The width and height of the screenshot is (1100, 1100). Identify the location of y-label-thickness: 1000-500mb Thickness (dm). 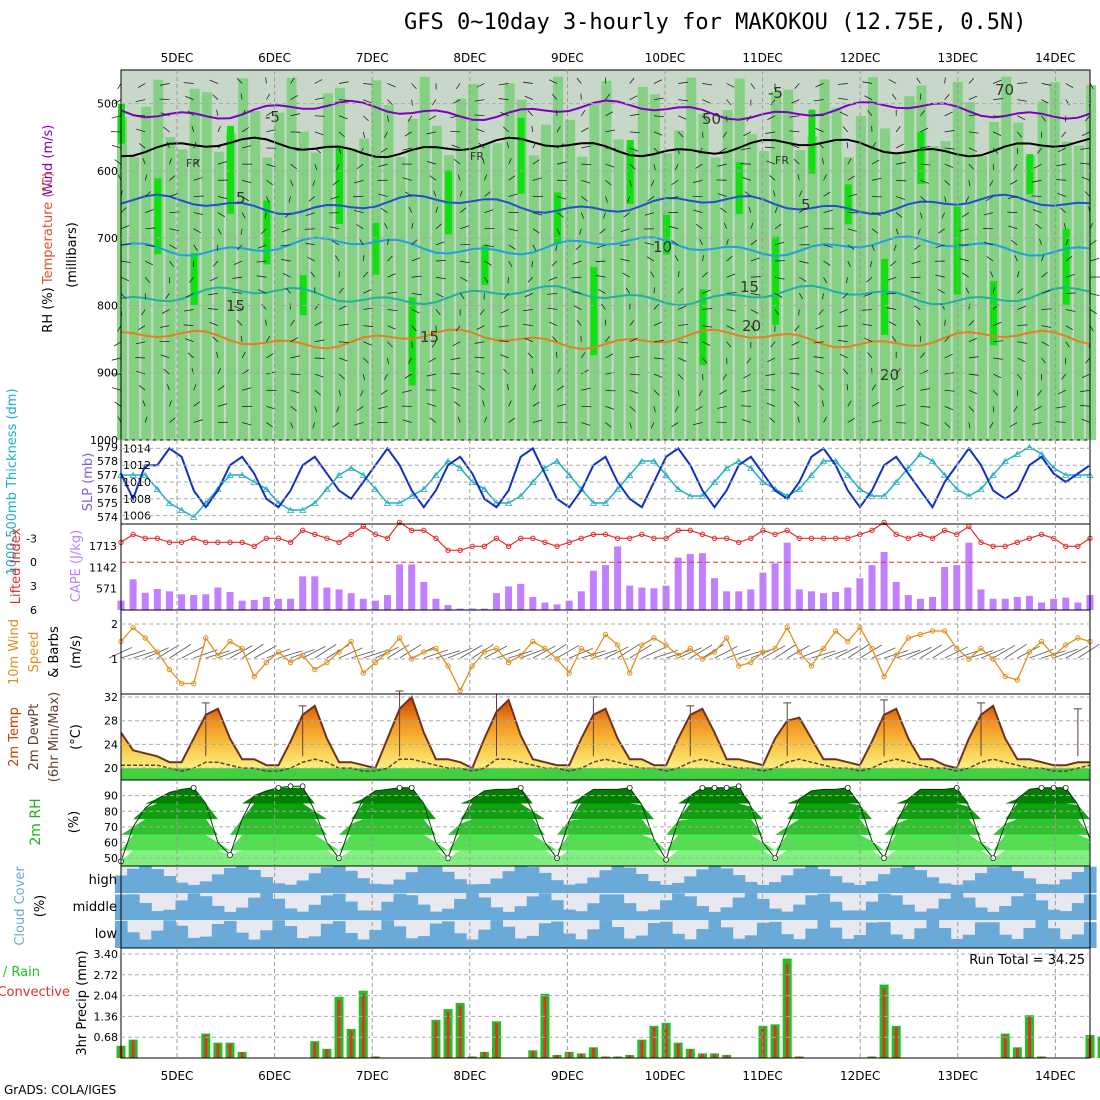
(12, 481).